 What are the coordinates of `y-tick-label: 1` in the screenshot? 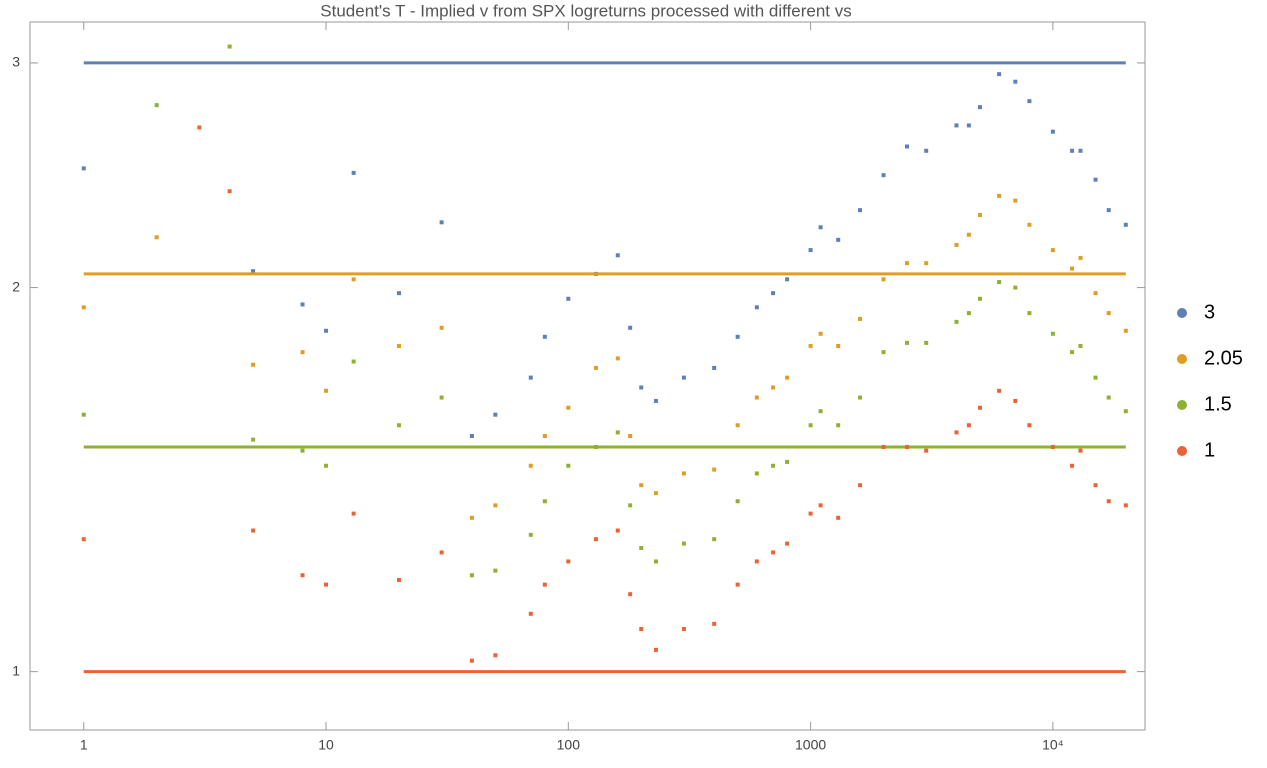 It's located at (16, 670).